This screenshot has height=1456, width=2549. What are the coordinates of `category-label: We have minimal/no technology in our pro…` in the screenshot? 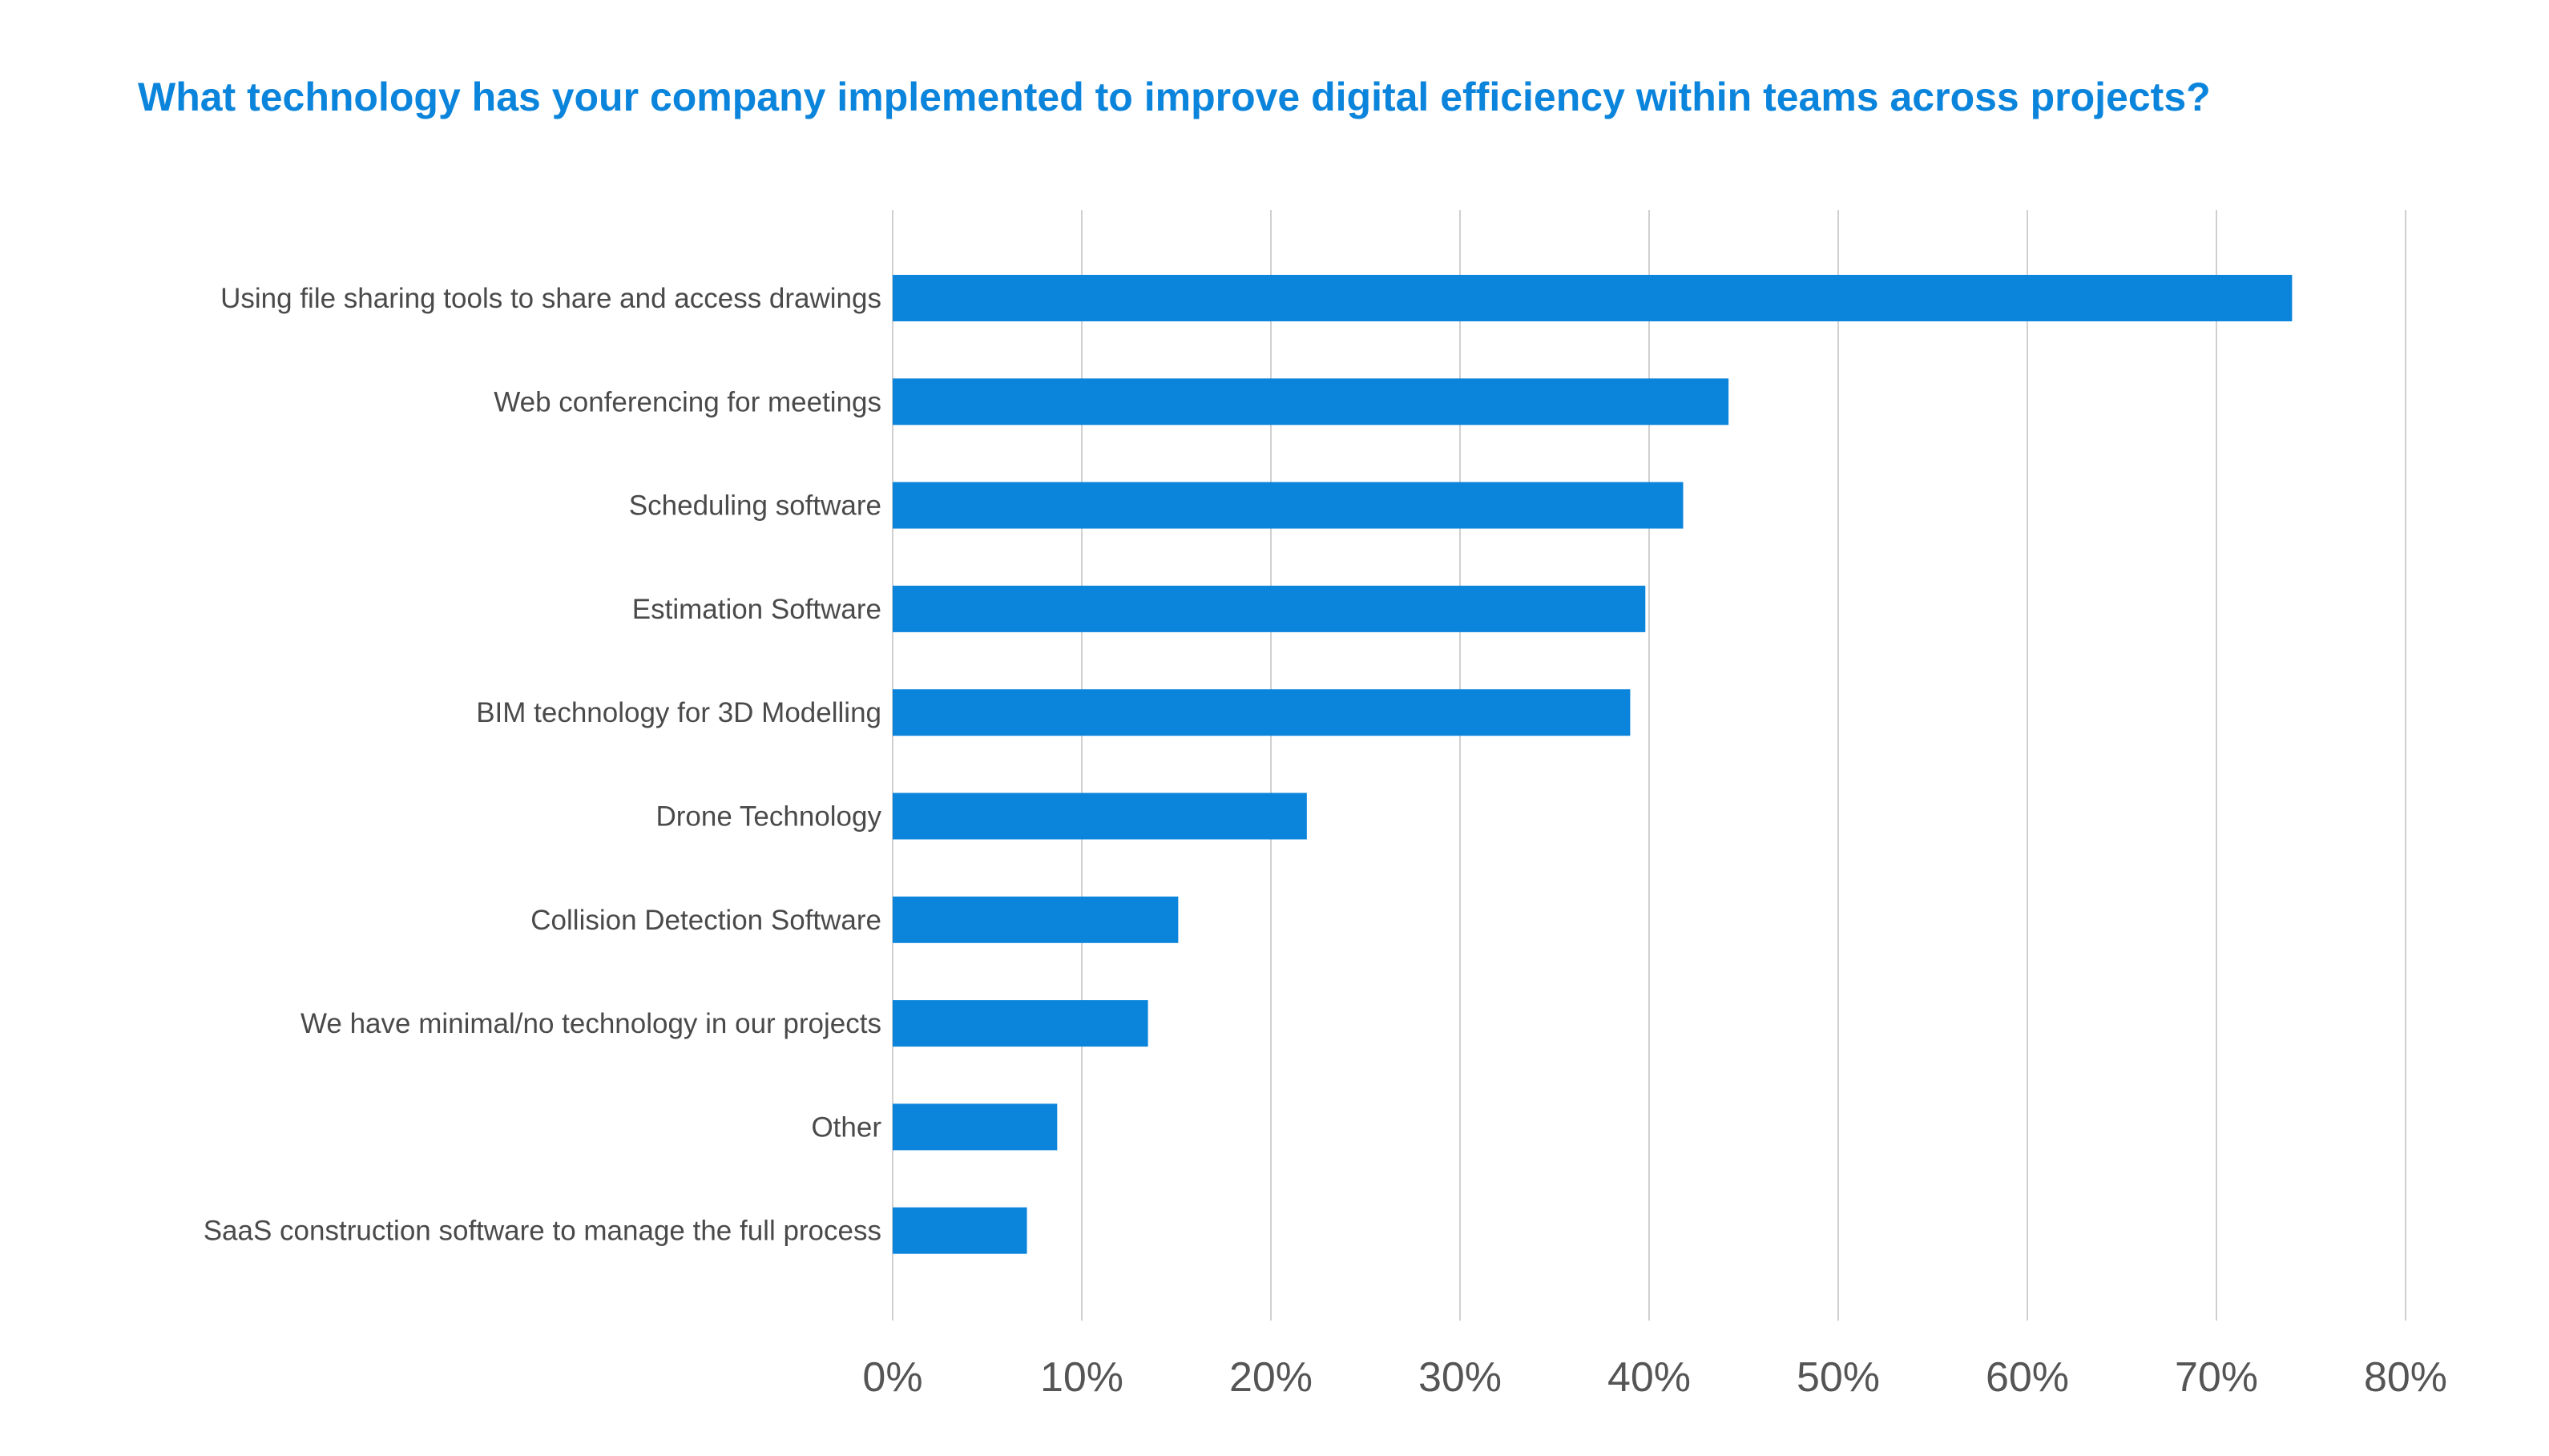 It's located at (590, 1023).